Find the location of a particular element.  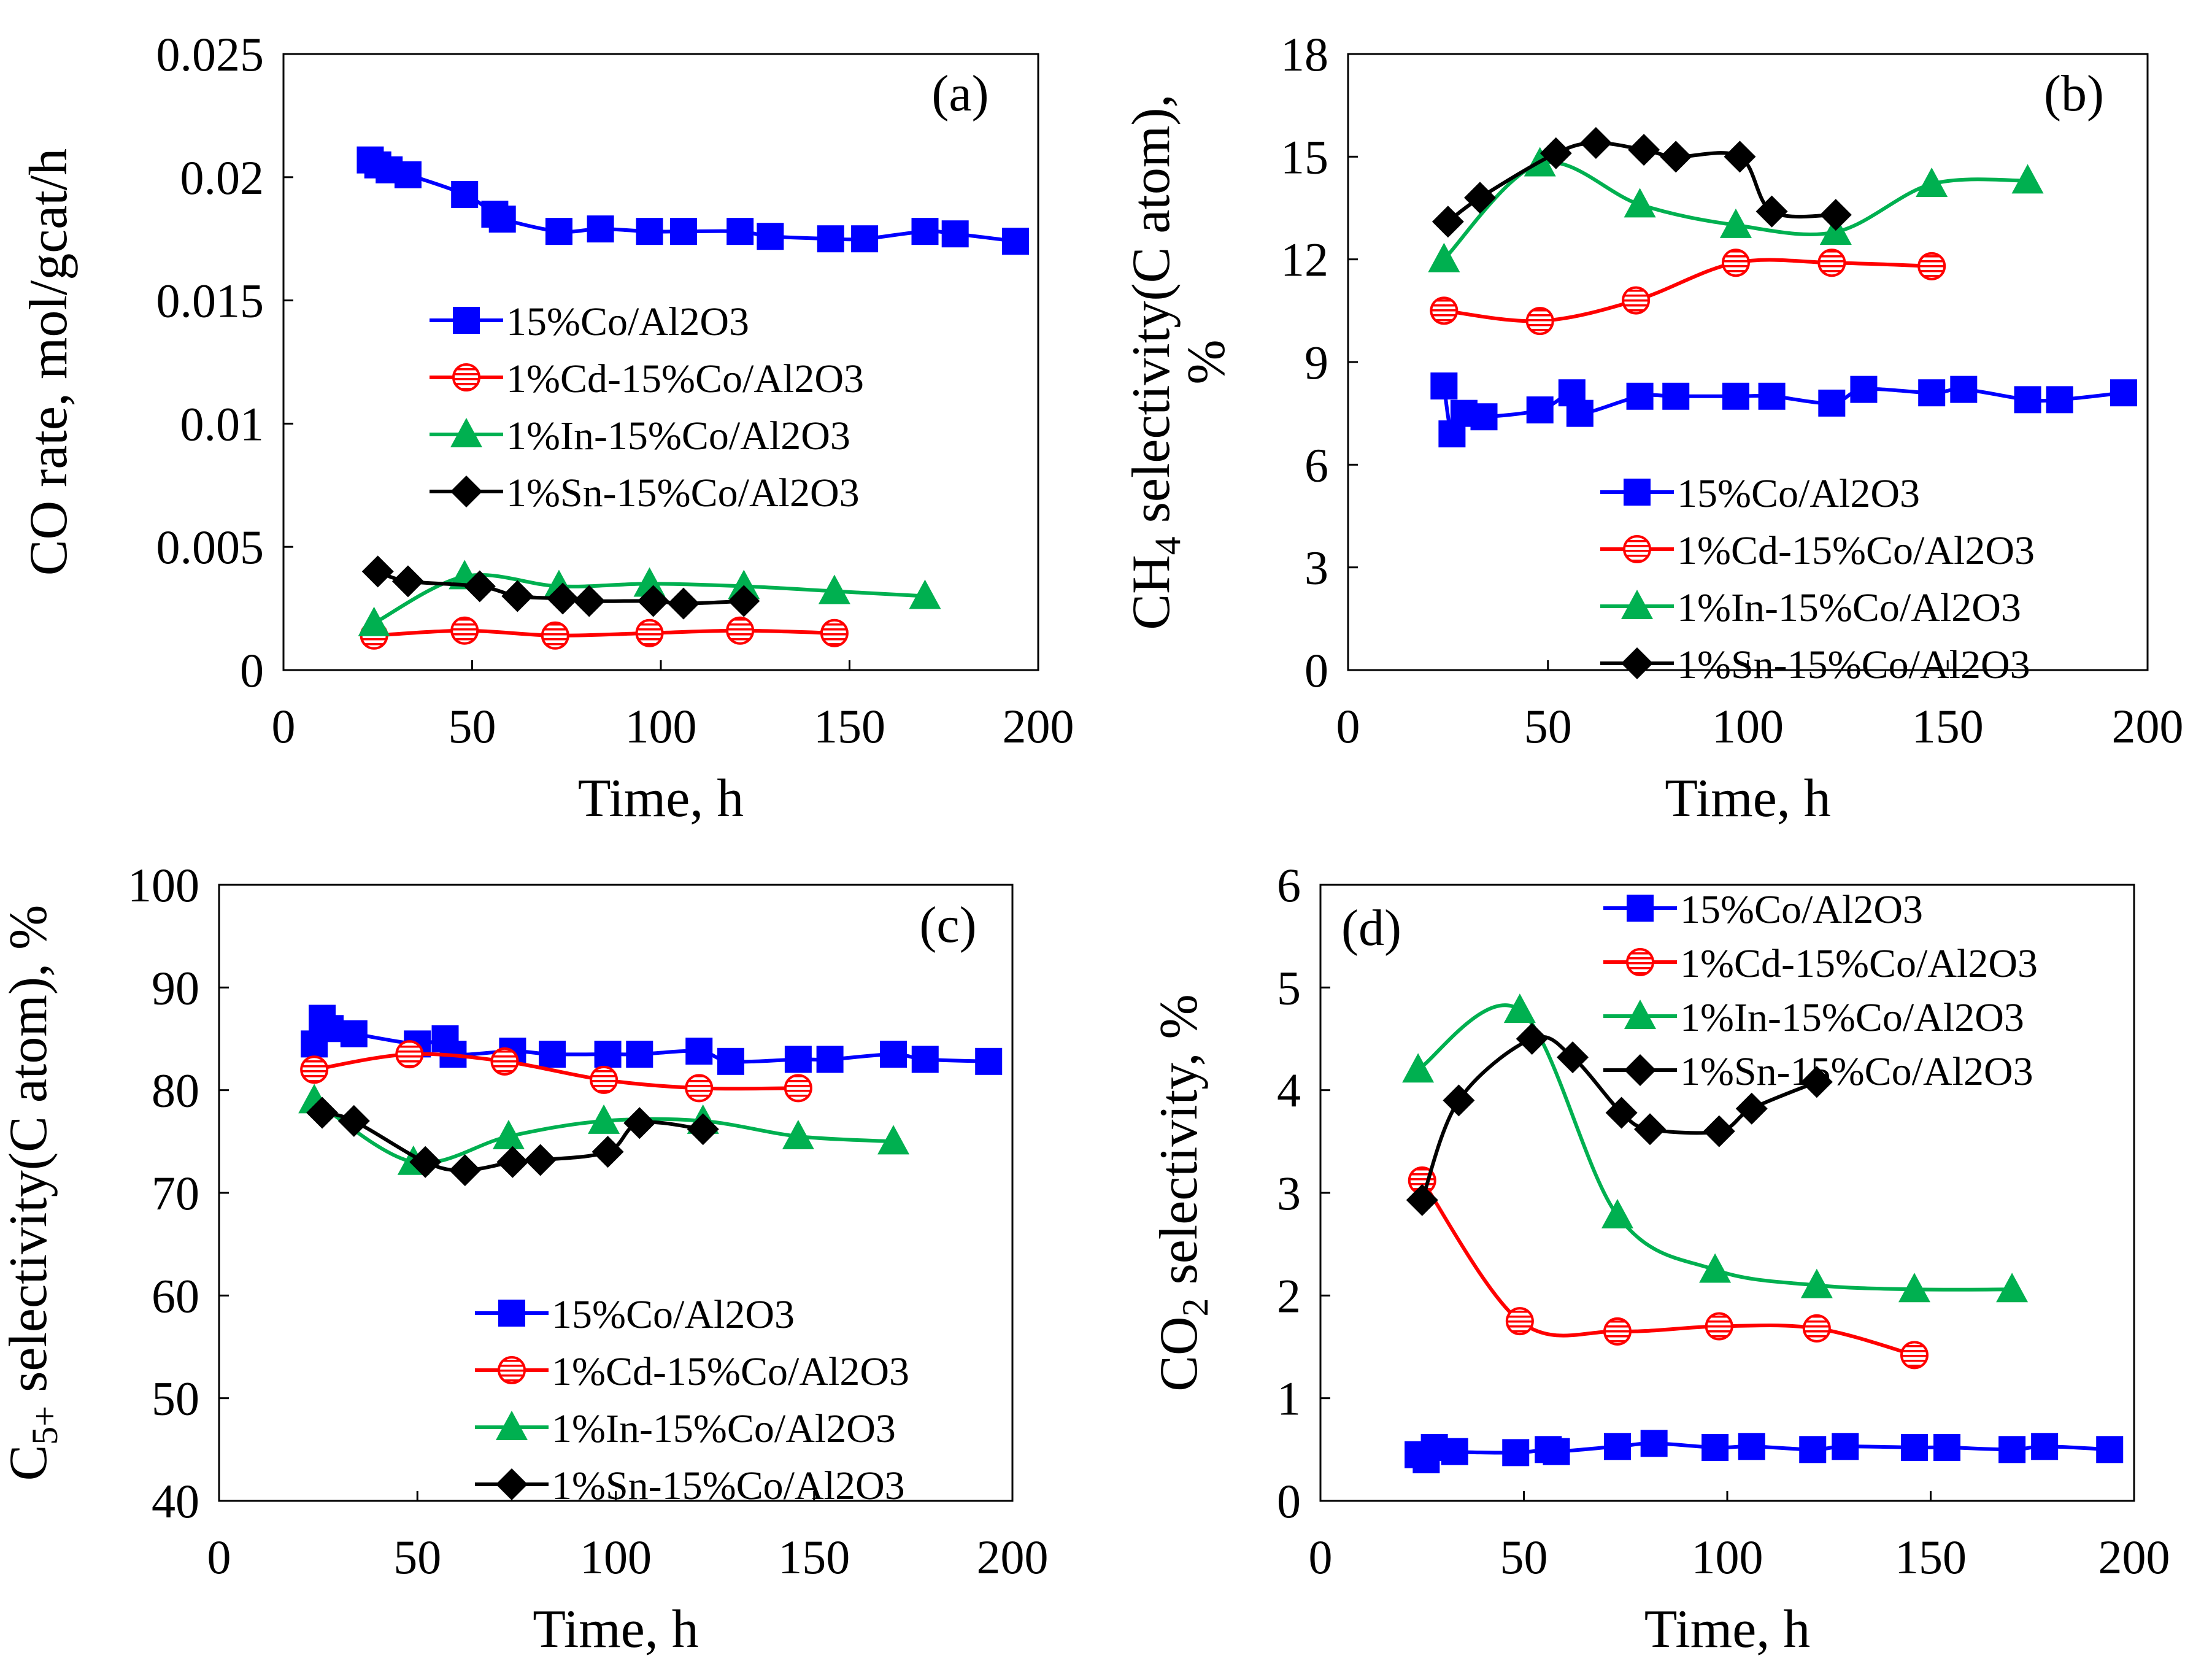

legend-entry: 1%In-15%Co/Al2O3 is located at coordinates (1814, 1018).